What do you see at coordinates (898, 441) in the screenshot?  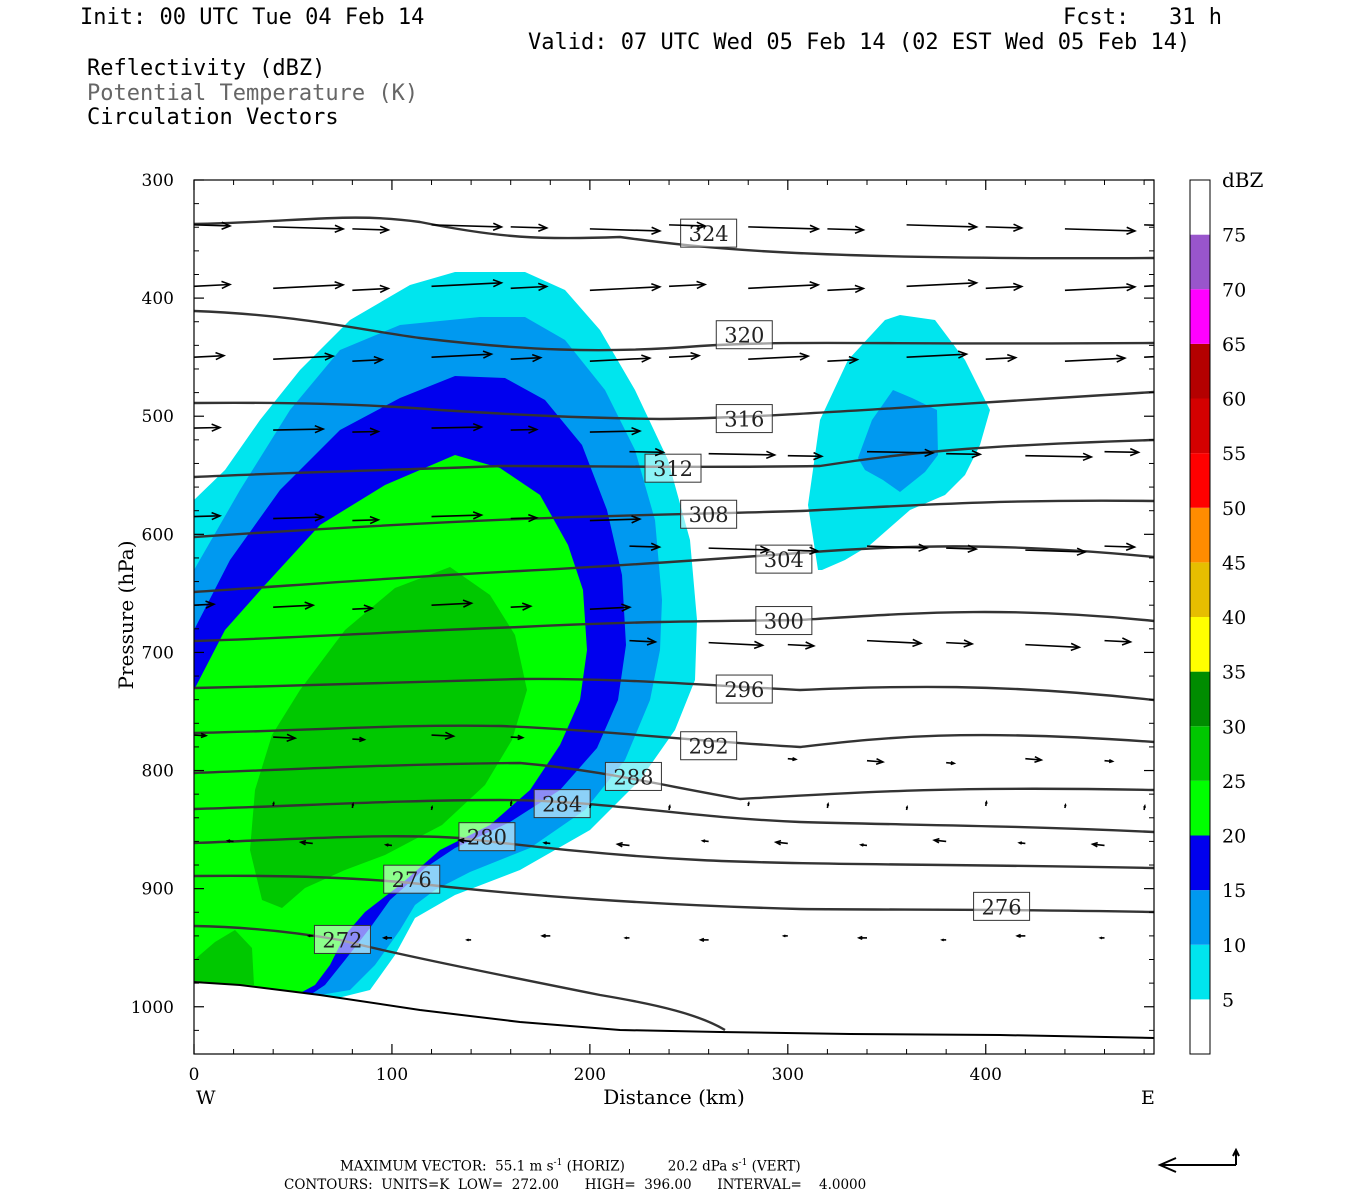 I see `refl-10dbz-east` at bounding box center [898, 441].